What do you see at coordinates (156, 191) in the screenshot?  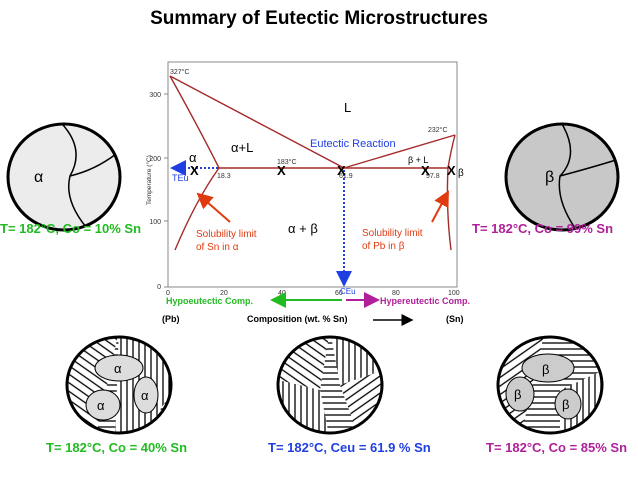 I see `y-axis: 0 100 200 300 Temperature (°C)` at bounding box center [156, 191].